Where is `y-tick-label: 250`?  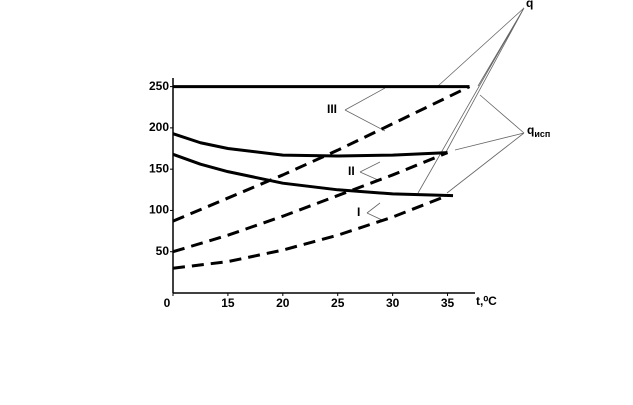 y-tick-label: 250 is located at coordinates (159, 86).